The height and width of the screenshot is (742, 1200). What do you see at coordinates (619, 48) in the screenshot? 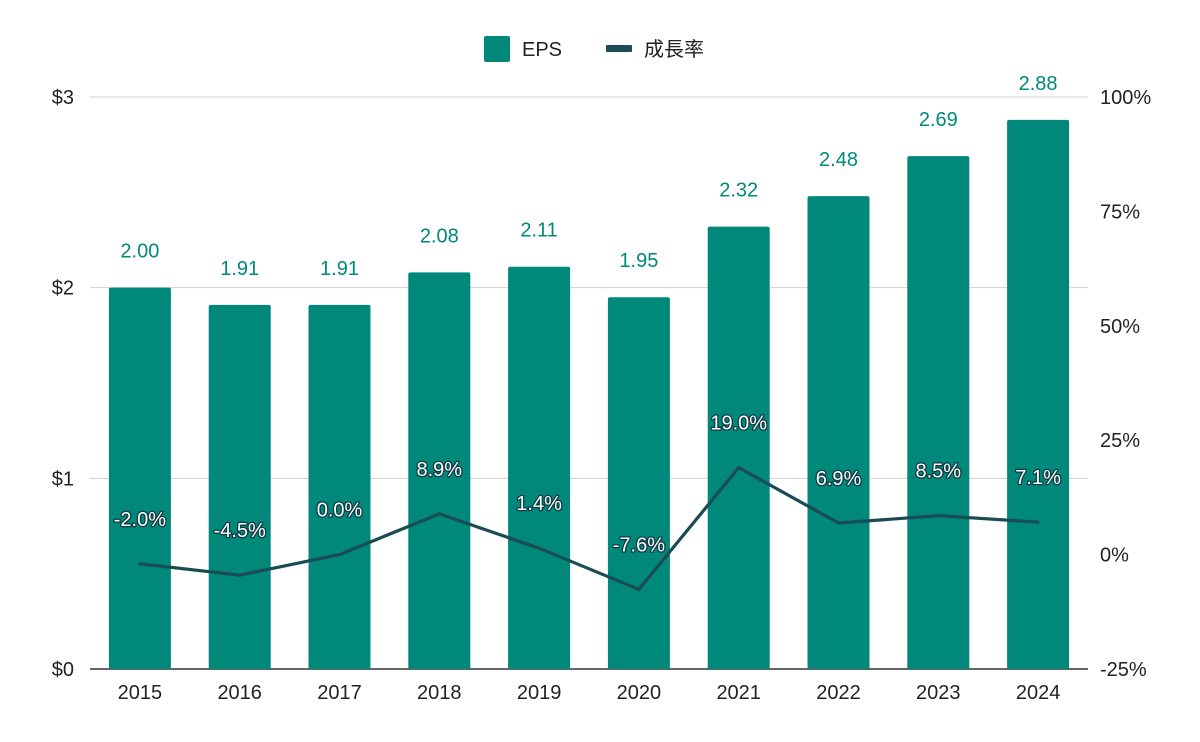
I see `legend-swatch-growth` at bounding box center [619, 48].